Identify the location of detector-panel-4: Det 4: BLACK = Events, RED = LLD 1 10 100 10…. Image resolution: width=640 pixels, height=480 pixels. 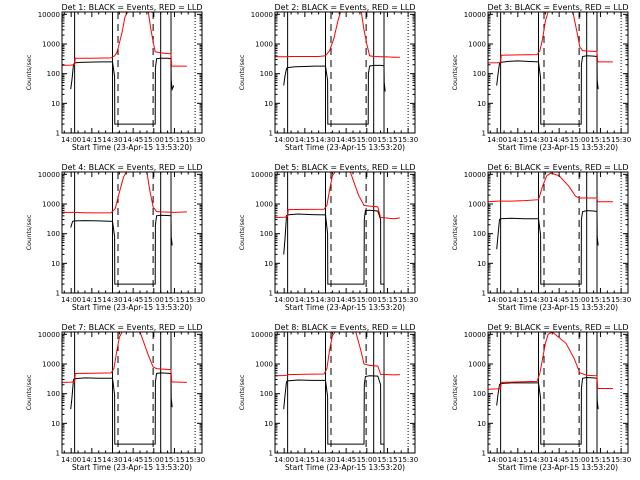
(115, 237).